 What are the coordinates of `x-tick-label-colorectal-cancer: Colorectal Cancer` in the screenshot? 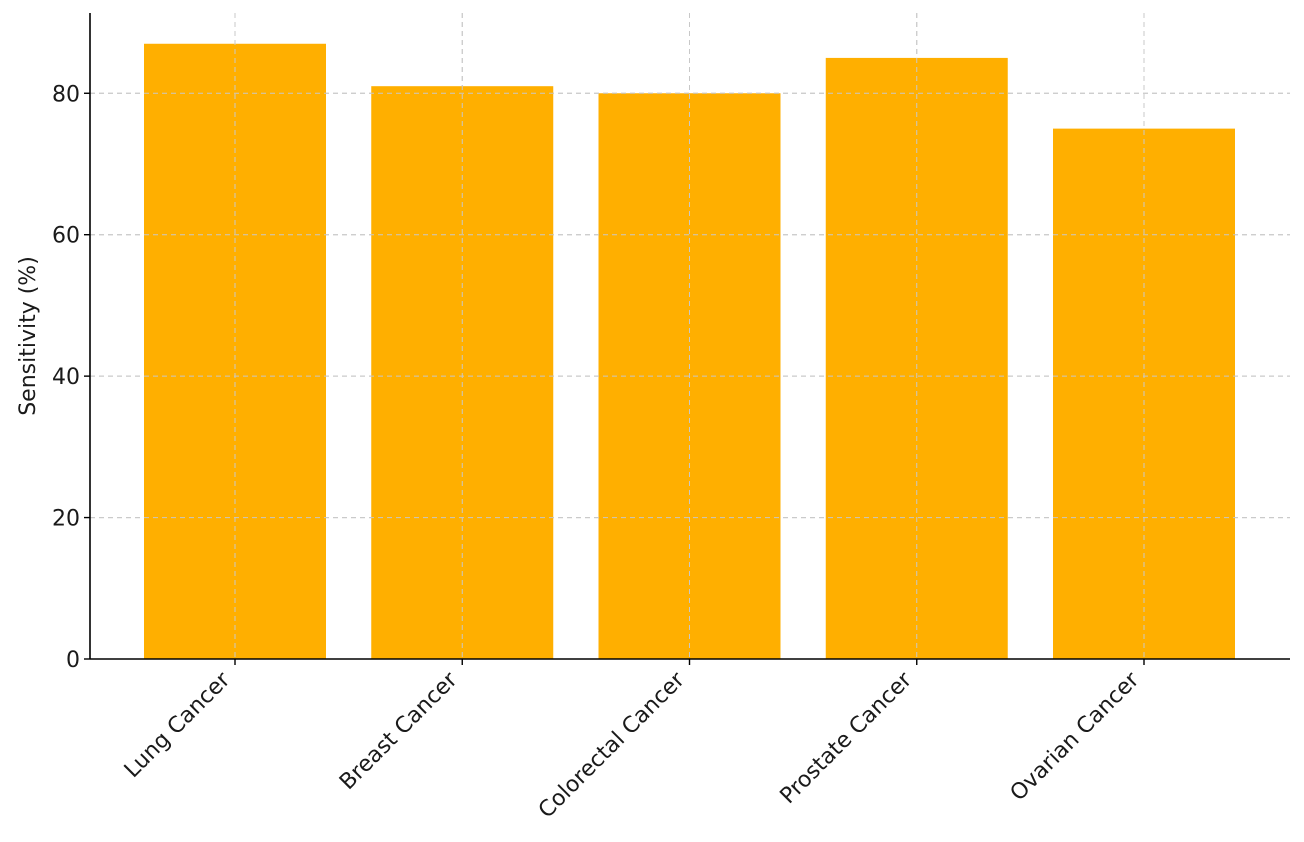 It's located at (612, 745).